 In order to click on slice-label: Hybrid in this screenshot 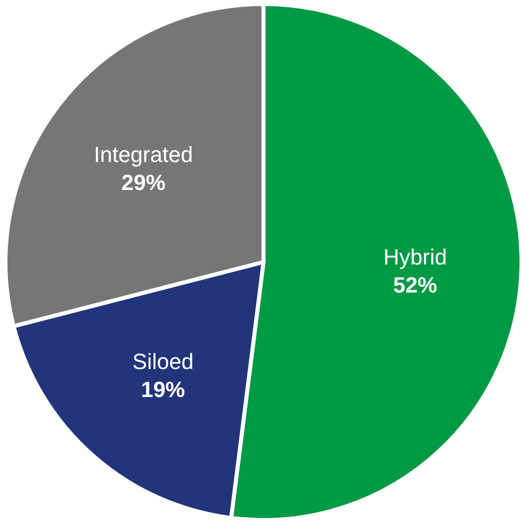, I will do `click(415, 257)`.